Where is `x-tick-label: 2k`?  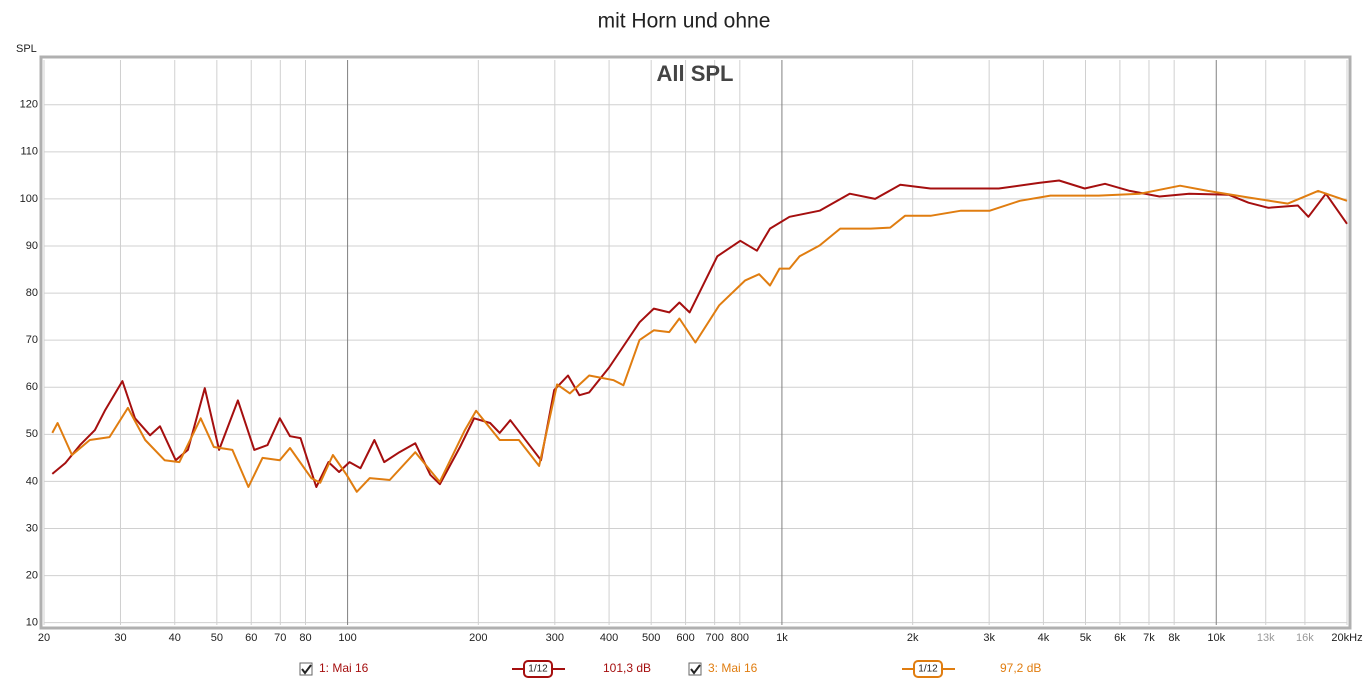
x-tick-label: 2k is located at coordinates (913, 638).